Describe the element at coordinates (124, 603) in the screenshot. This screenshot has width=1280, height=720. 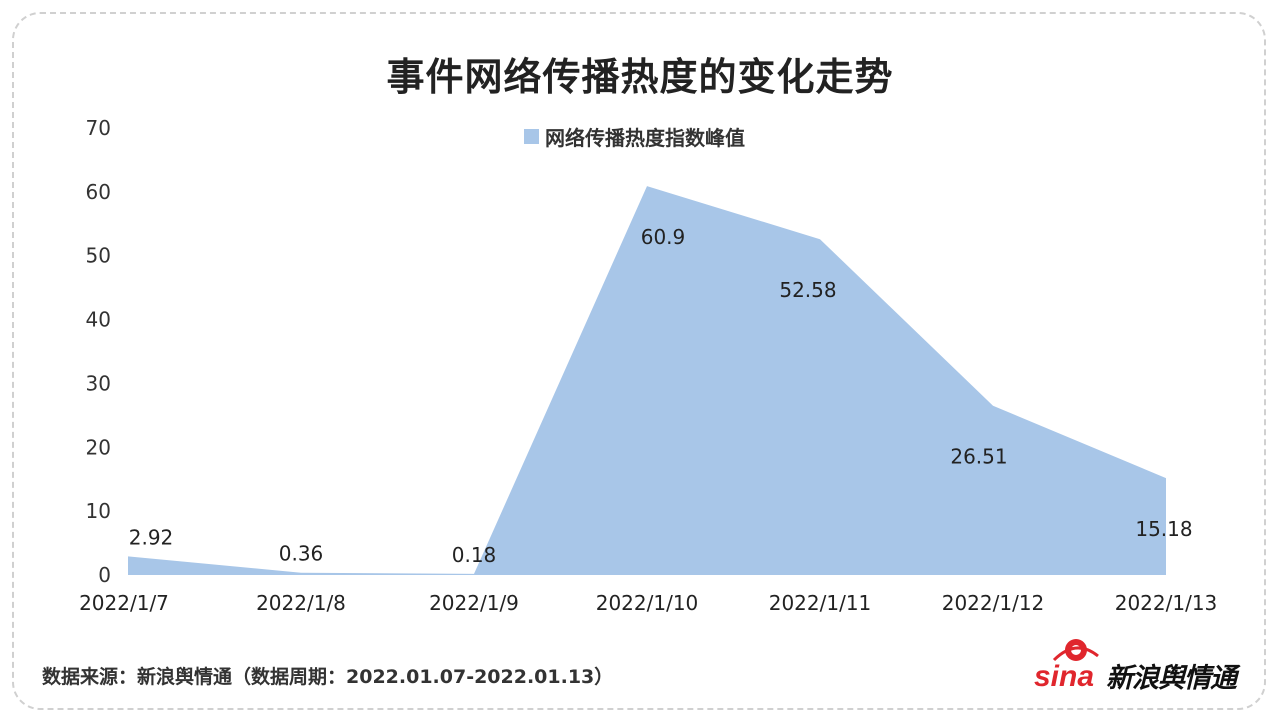
I see `x-tick-label: 2022/1/7` at that location.